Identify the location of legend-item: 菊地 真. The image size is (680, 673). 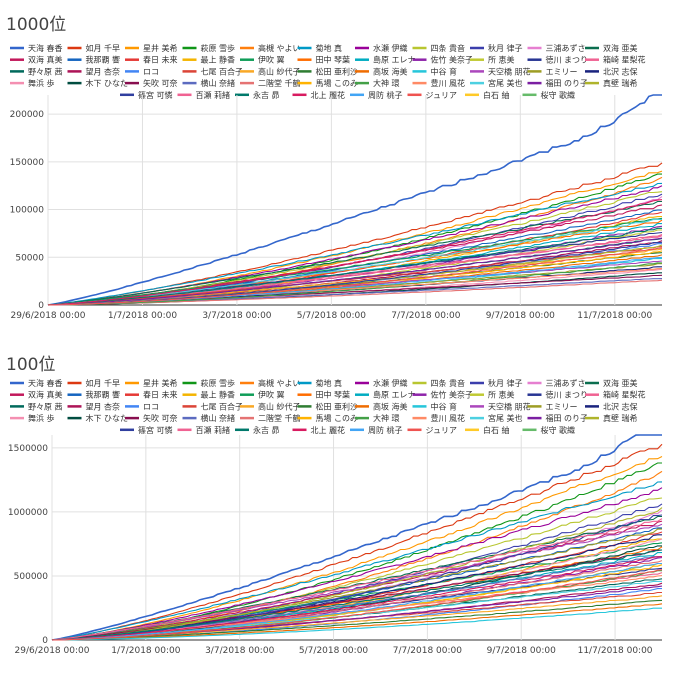
(320, 383).